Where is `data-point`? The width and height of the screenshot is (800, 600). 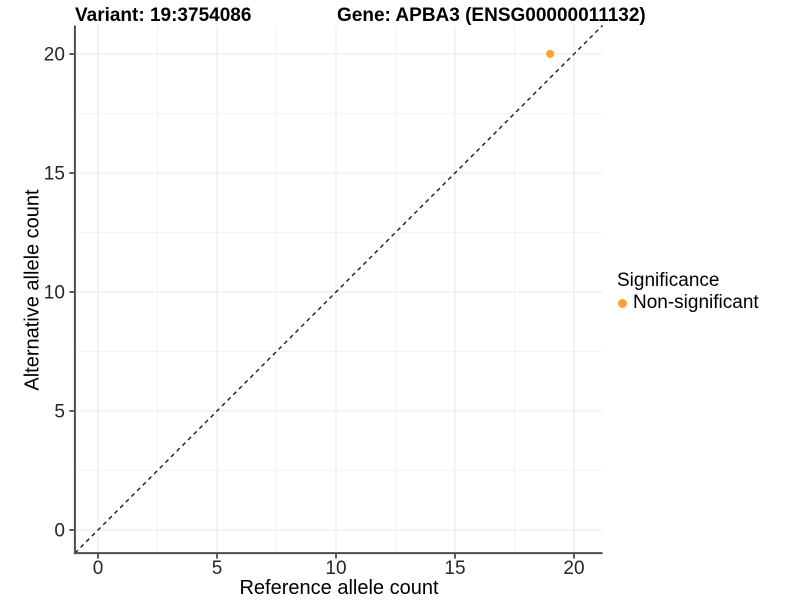
data-point is located at coordinates (550, 54).